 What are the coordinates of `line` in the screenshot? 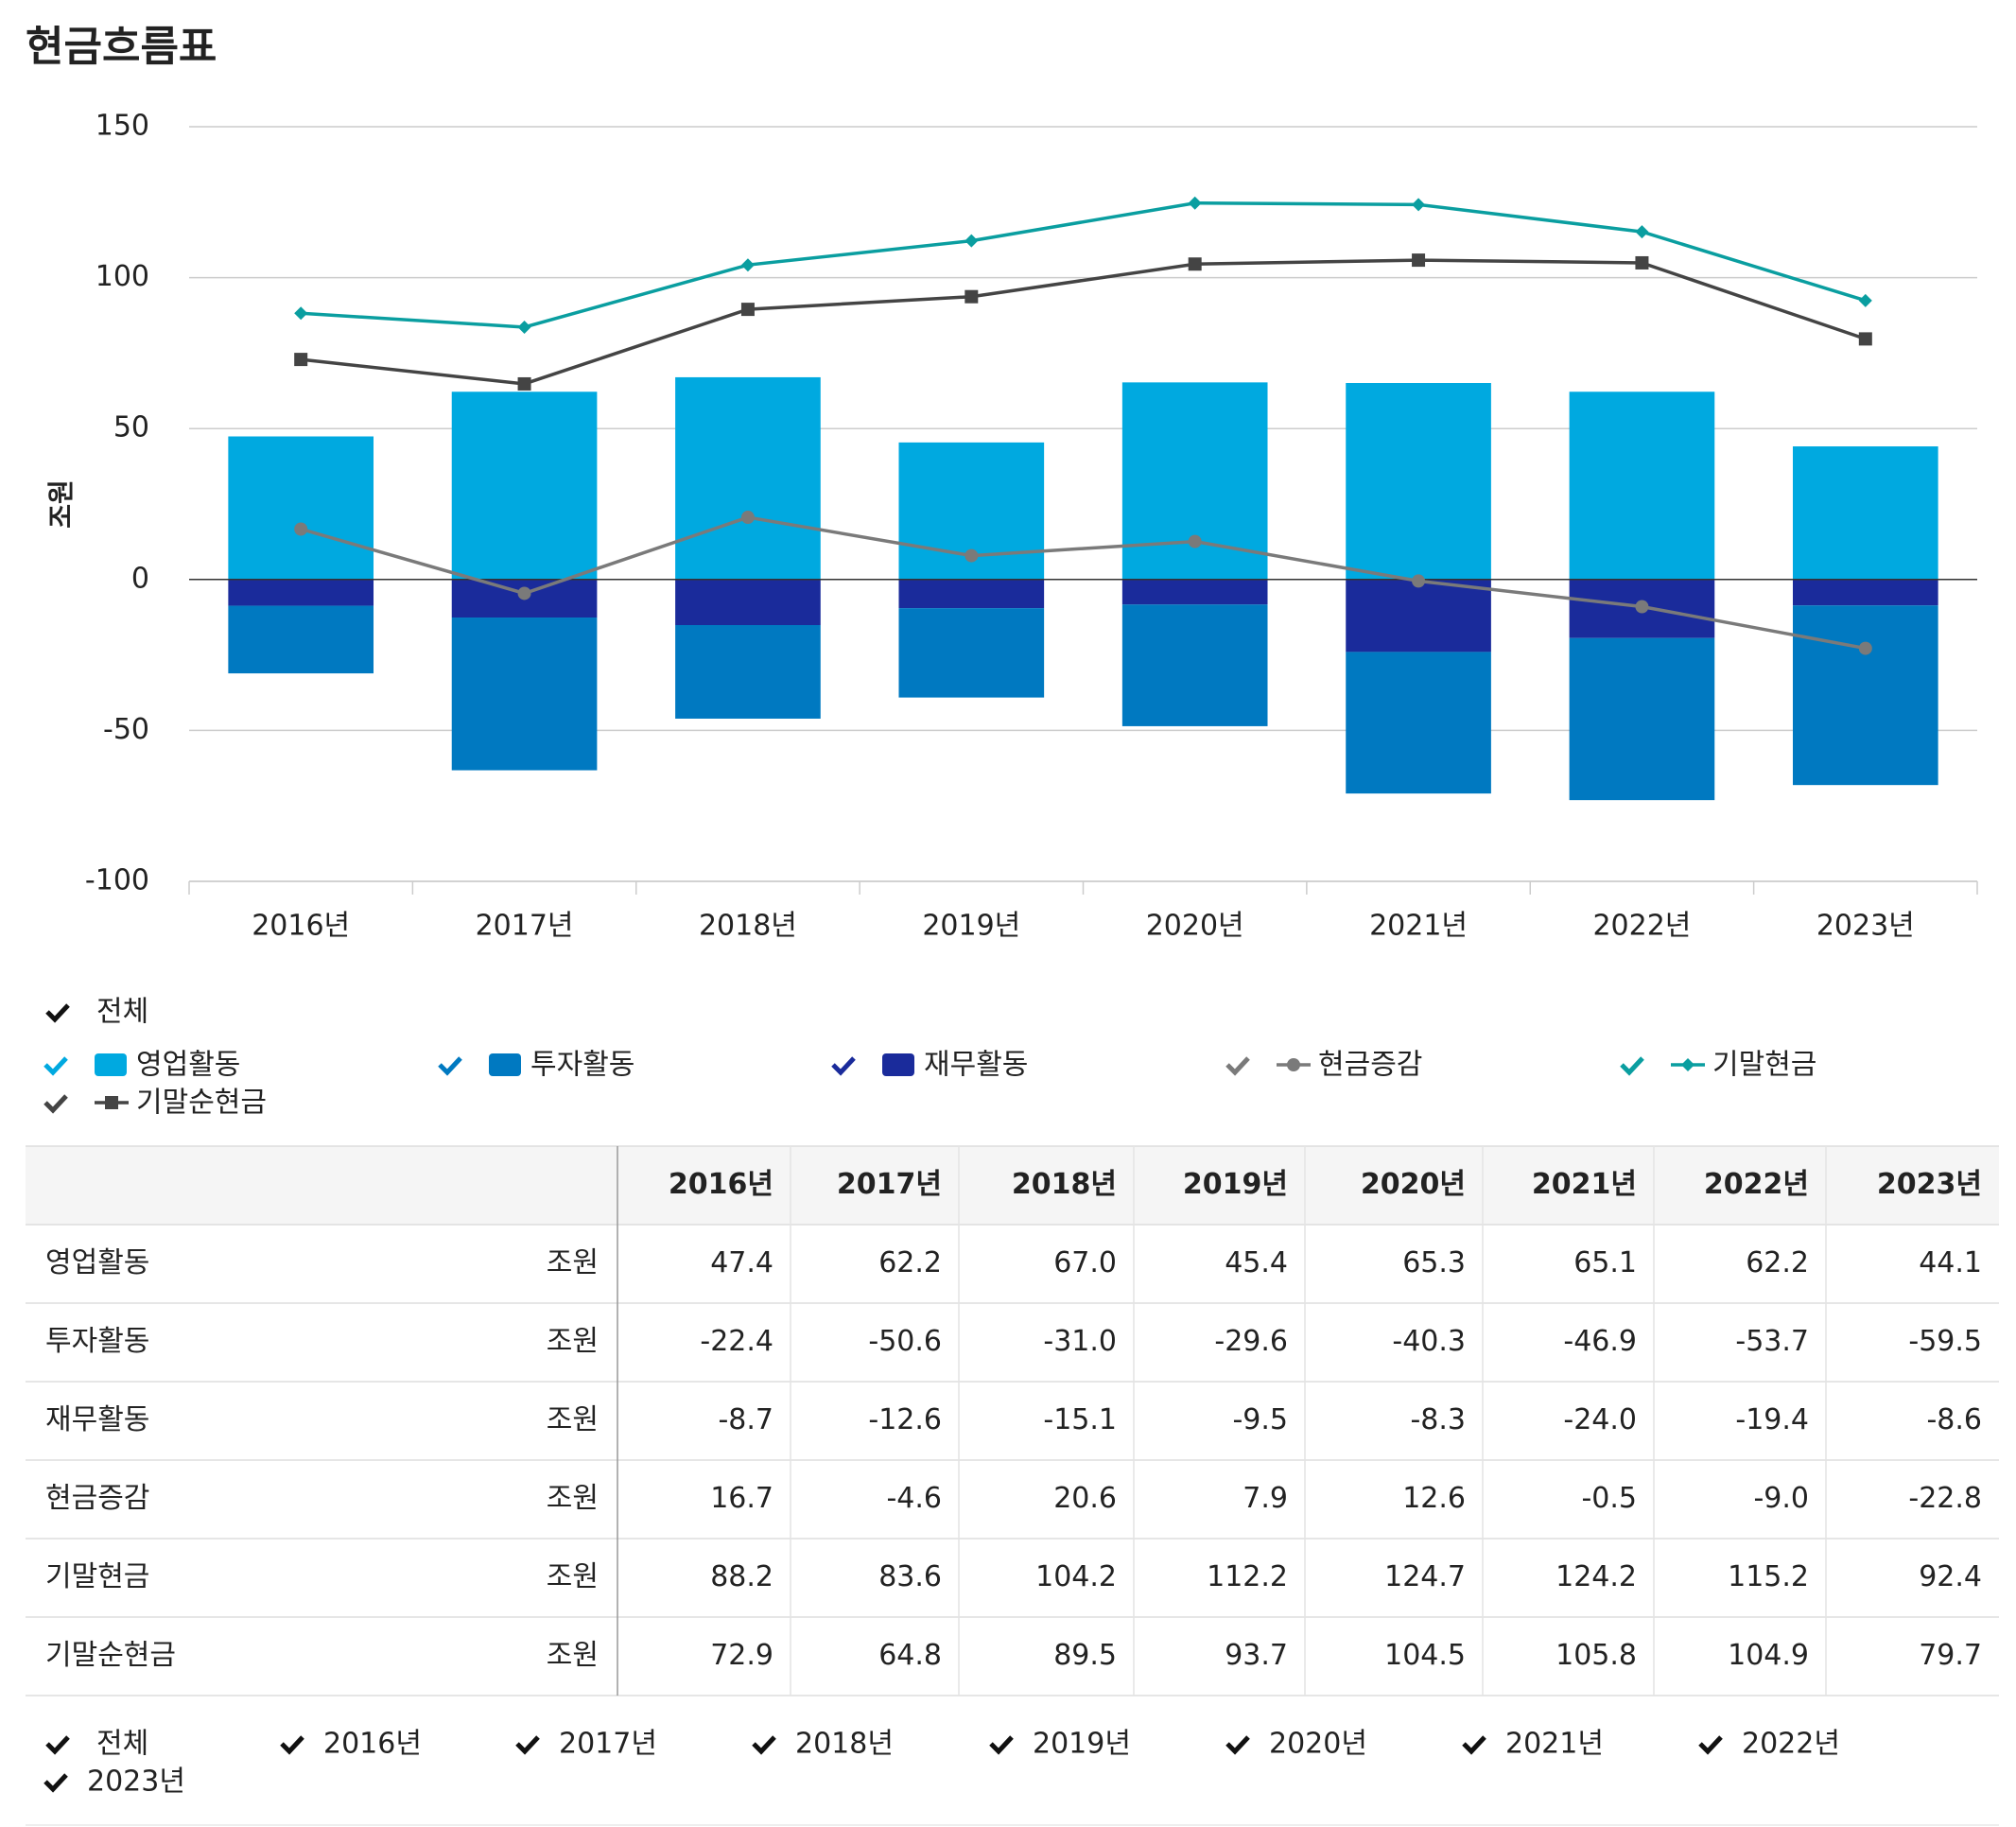 It's located at (1083, 583).